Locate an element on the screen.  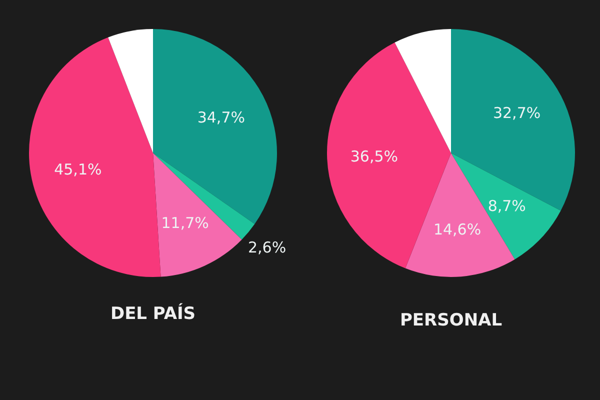
data-label: 32,7% is located at coordinates (516, 113).